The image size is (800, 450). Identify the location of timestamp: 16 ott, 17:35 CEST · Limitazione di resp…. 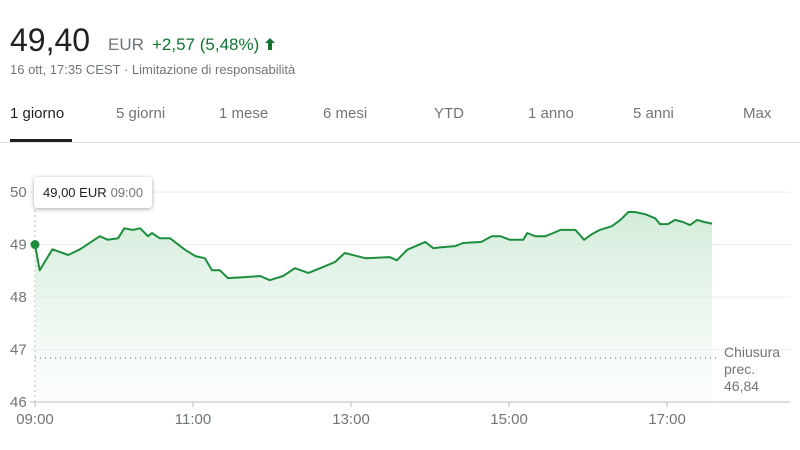
(153, 69).